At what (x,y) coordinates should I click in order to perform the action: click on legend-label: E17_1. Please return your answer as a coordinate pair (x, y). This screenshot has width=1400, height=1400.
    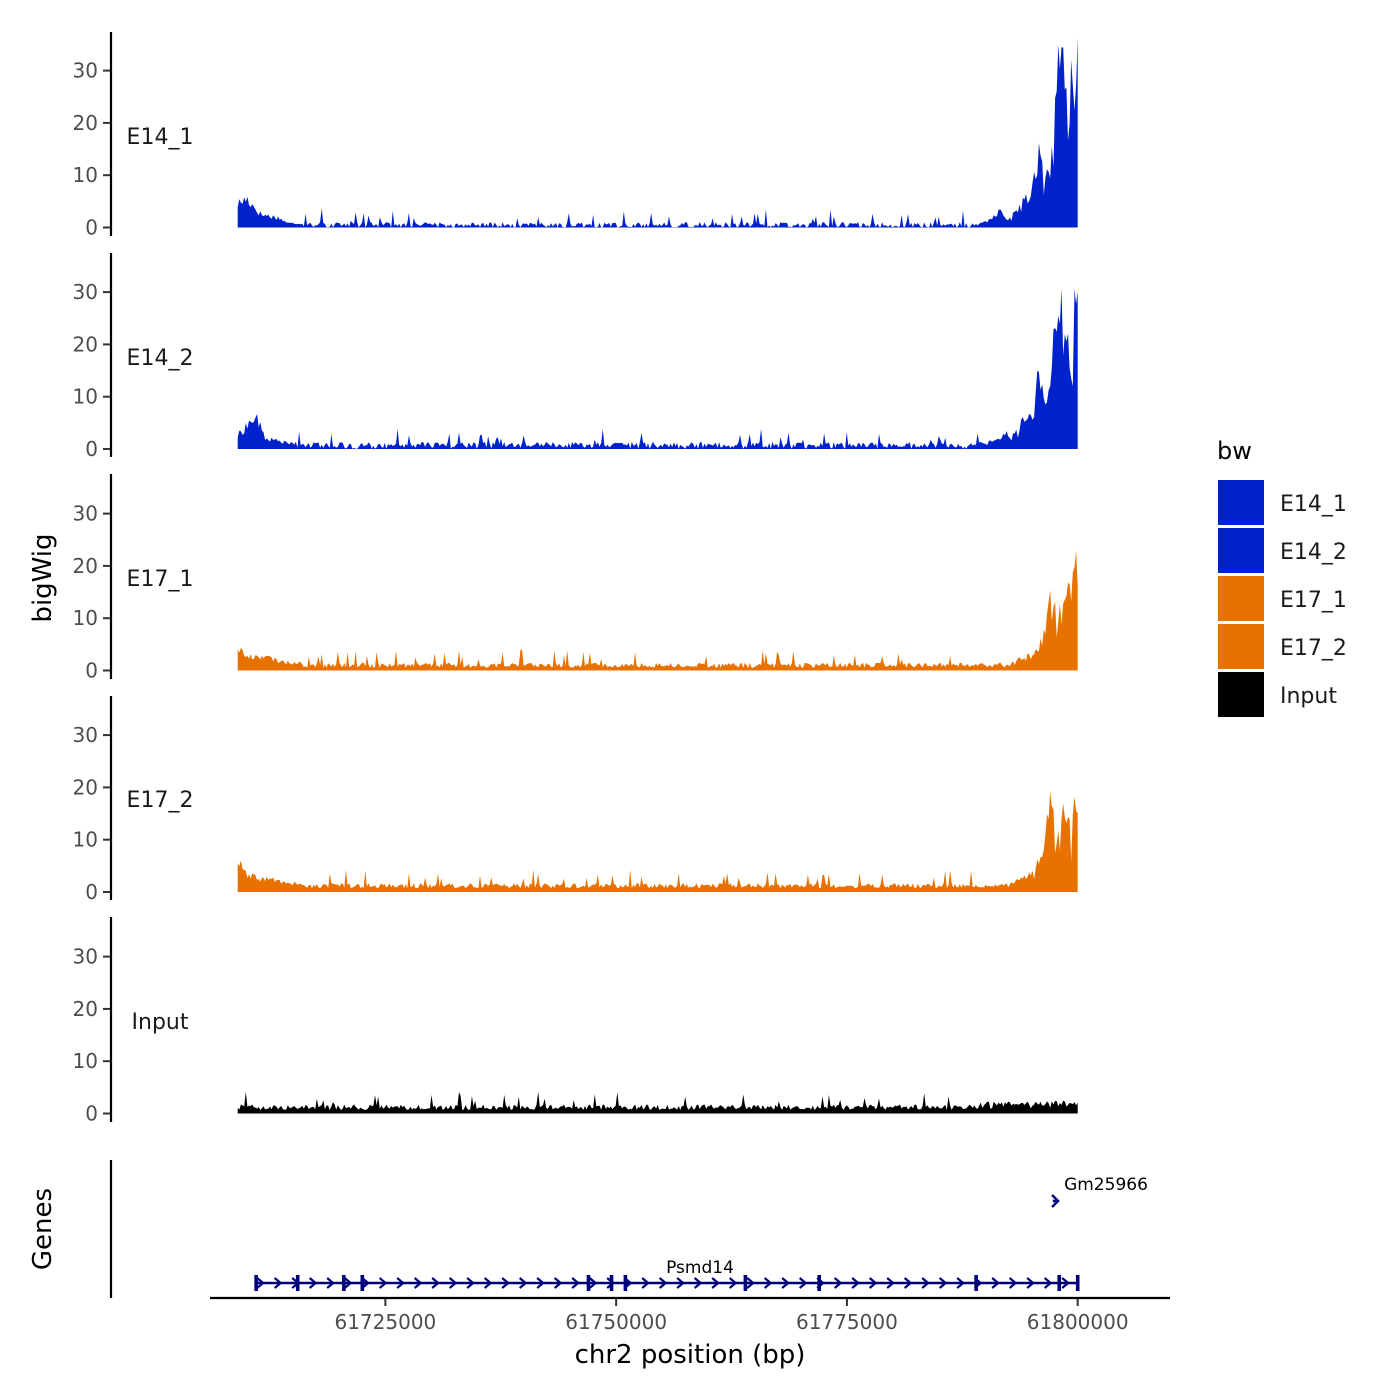
    Looking at the image, I should click on (1313, 600).